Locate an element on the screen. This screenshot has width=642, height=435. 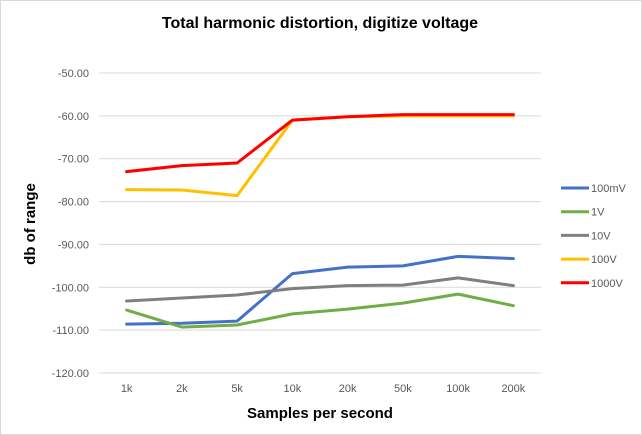
series-line-1000v is located at coordinates (320, 143).